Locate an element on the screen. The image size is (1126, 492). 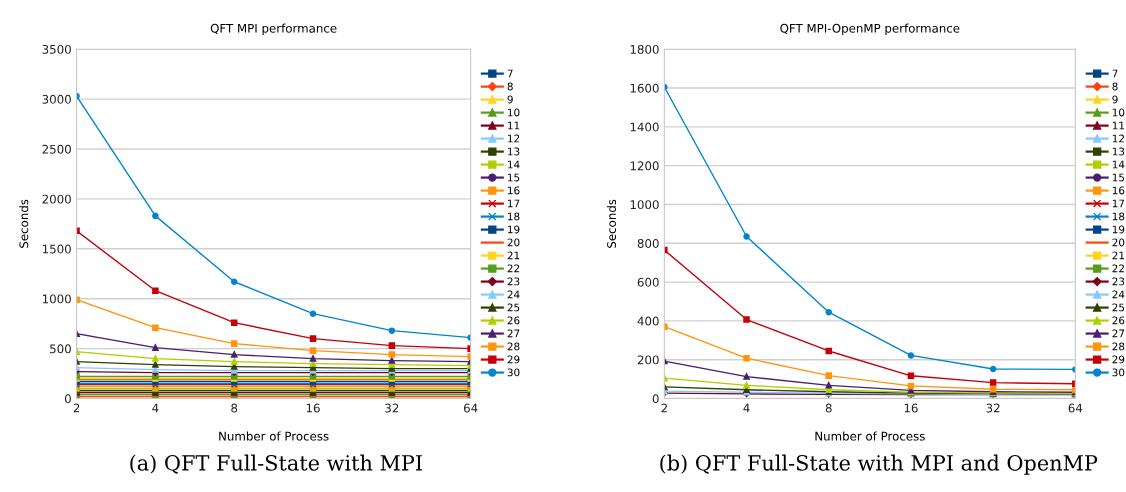
y-tick-label: 1500 is located at coordinates (56, 249).